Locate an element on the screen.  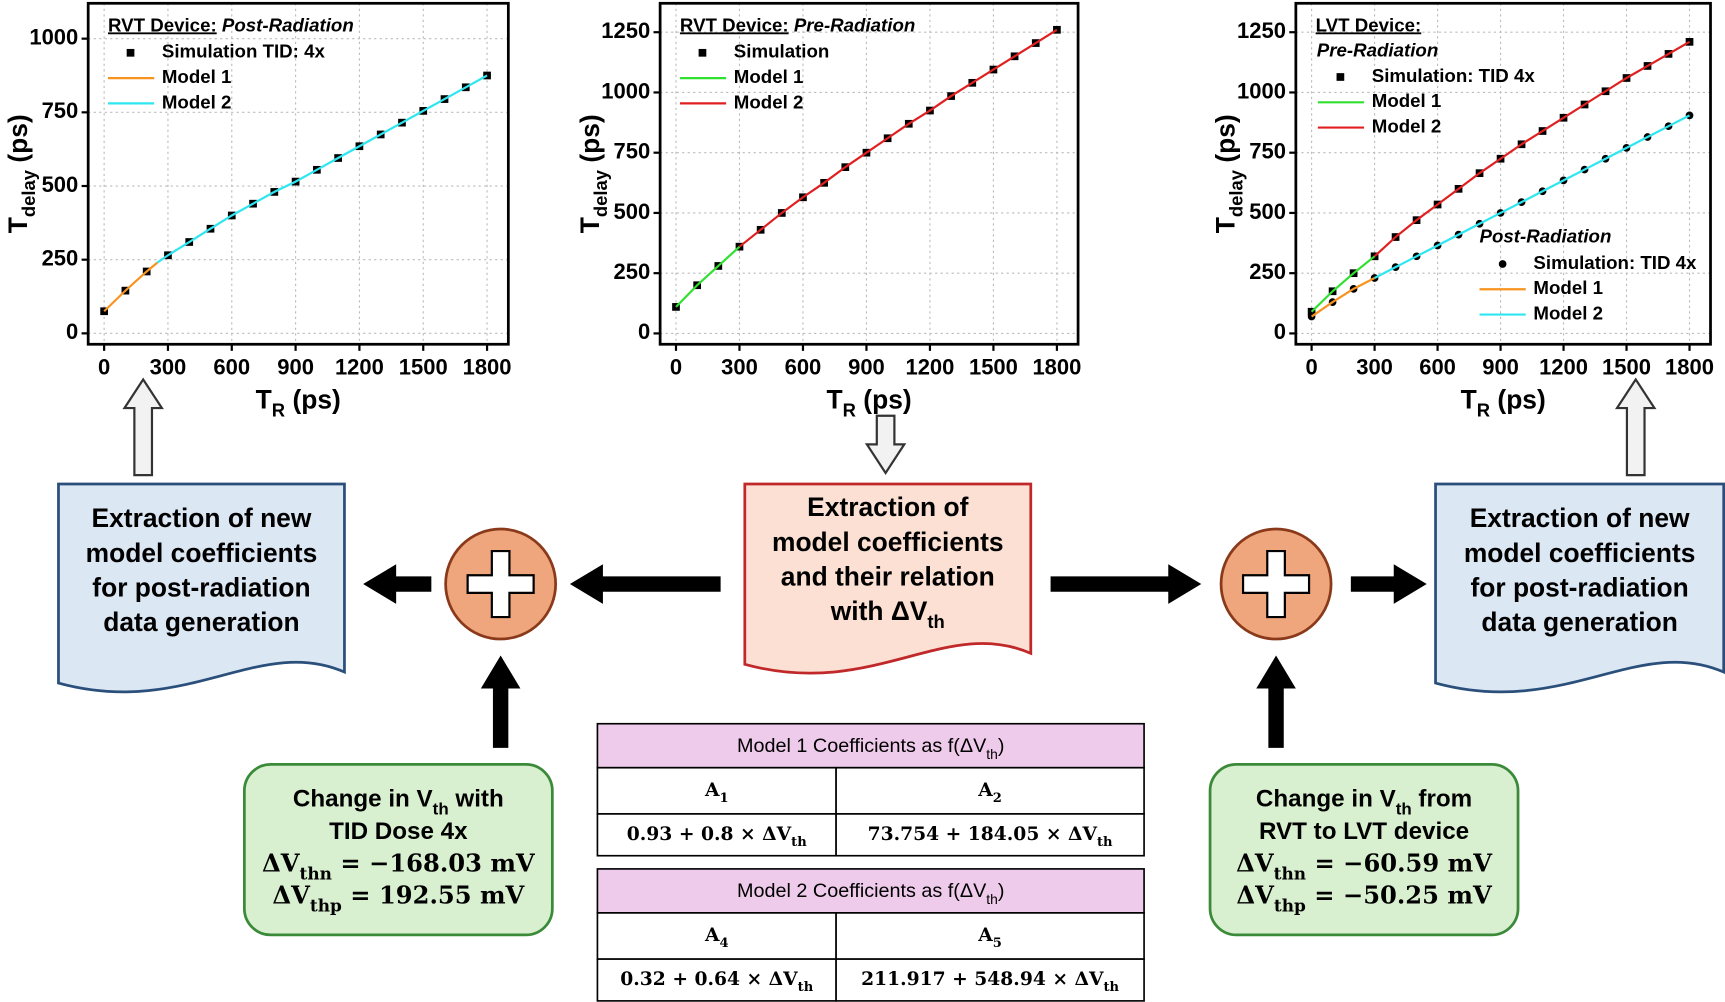
x-tick-label: 900 is located at coordinates (1500, 366).